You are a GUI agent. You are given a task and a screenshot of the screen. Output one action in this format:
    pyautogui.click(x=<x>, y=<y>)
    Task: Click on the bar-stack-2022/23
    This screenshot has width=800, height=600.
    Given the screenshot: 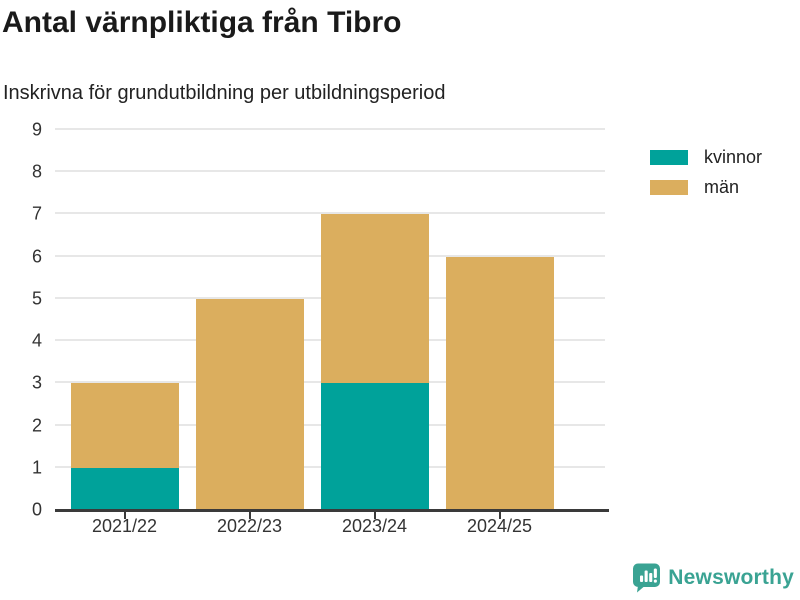 What is the action you would take?
    pyautogui.click(x=249, y=320)
    